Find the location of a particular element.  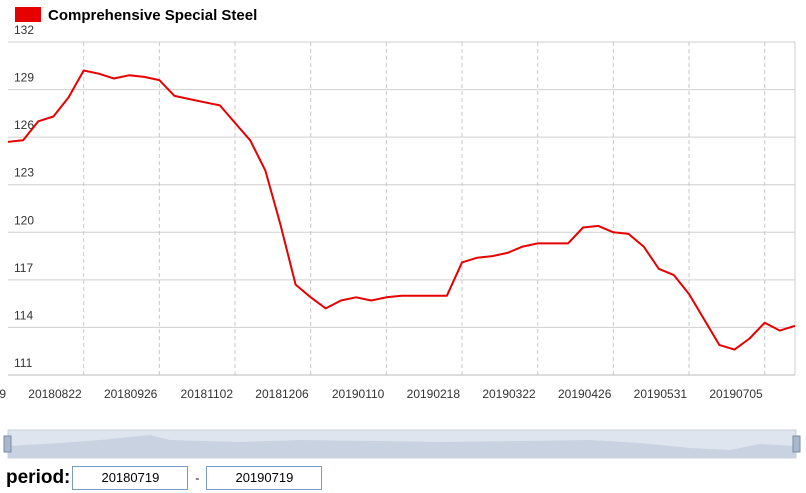

x-tick-label: 20180926 is located at coordinates (131, 394).